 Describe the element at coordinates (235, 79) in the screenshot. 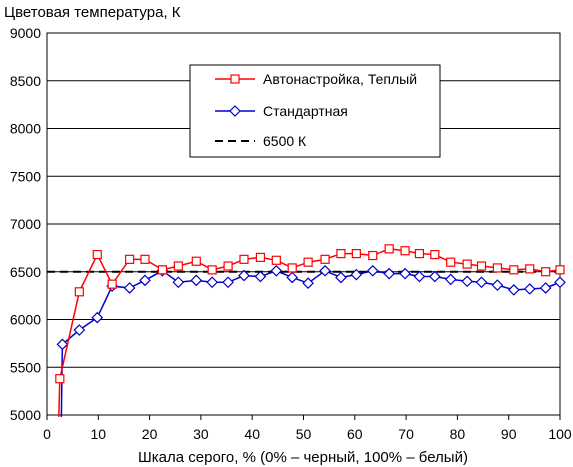

I see `legend-marker-warm` at that location.